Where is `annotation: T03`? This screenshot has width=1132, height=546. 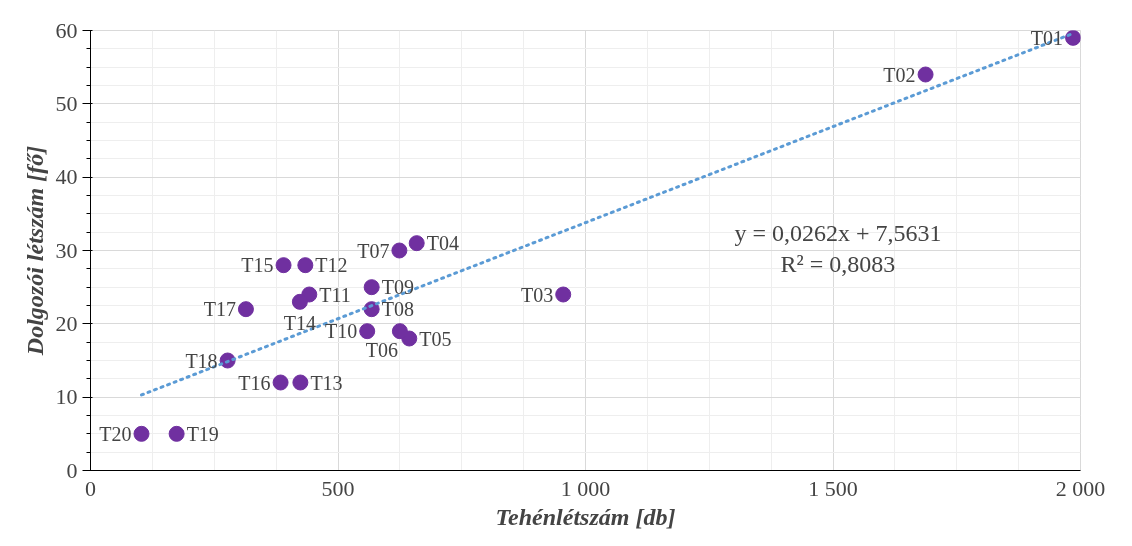
annotation: T03 is located at coordinates (537, 294).